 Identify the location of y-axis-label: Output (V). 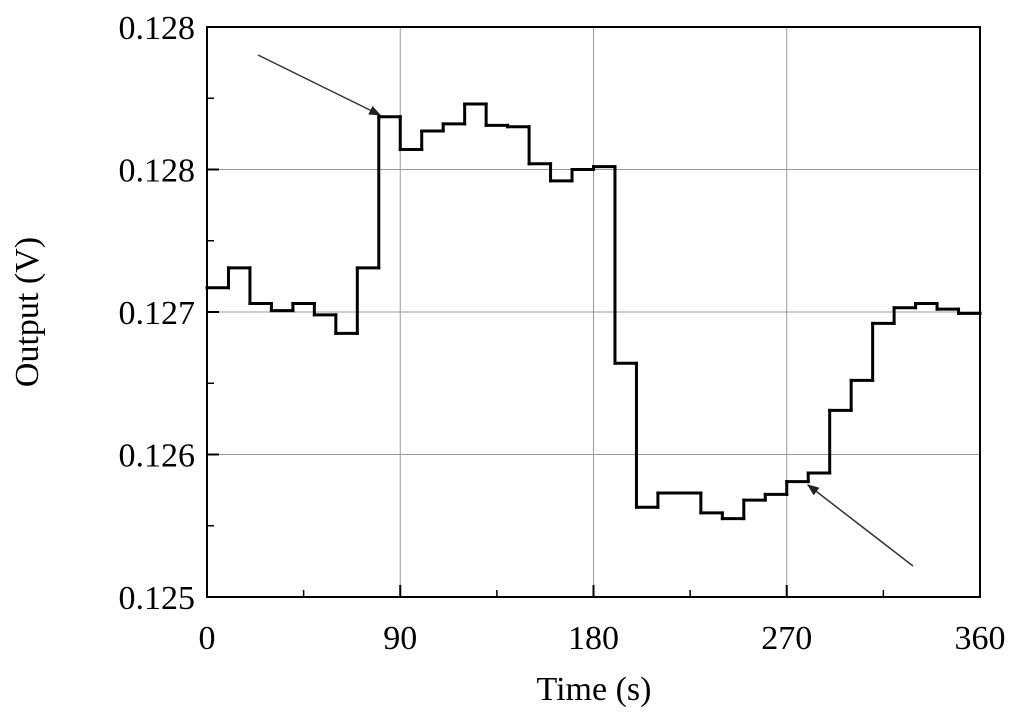
(27, 312).